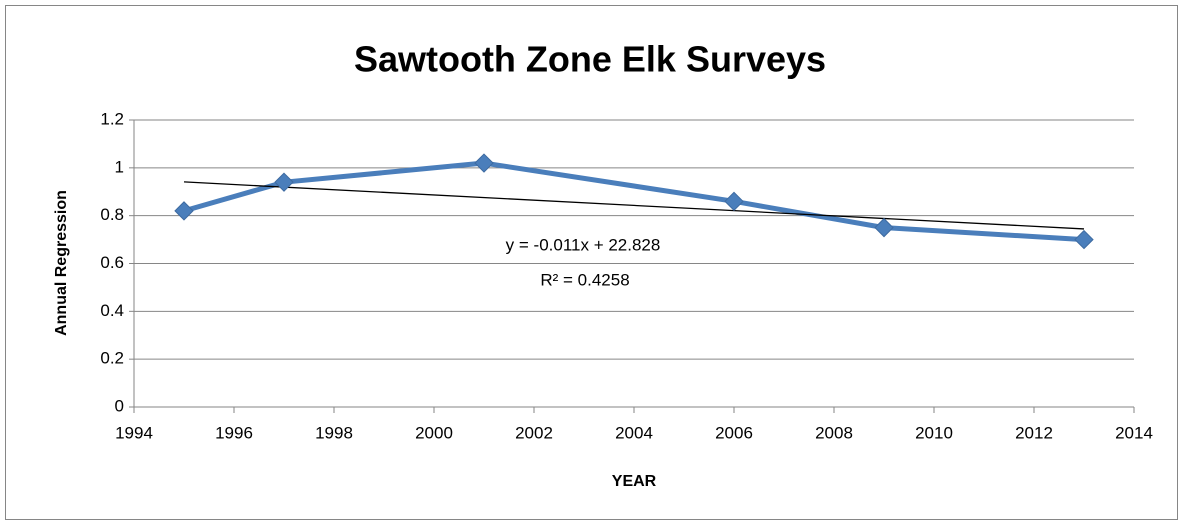 This screenshot has height=525, width=1184. What do you see at coordinates (1034, 432) in the screenshot?
I see `x-tick-label: 2012` at bounding box center [1034, 432].